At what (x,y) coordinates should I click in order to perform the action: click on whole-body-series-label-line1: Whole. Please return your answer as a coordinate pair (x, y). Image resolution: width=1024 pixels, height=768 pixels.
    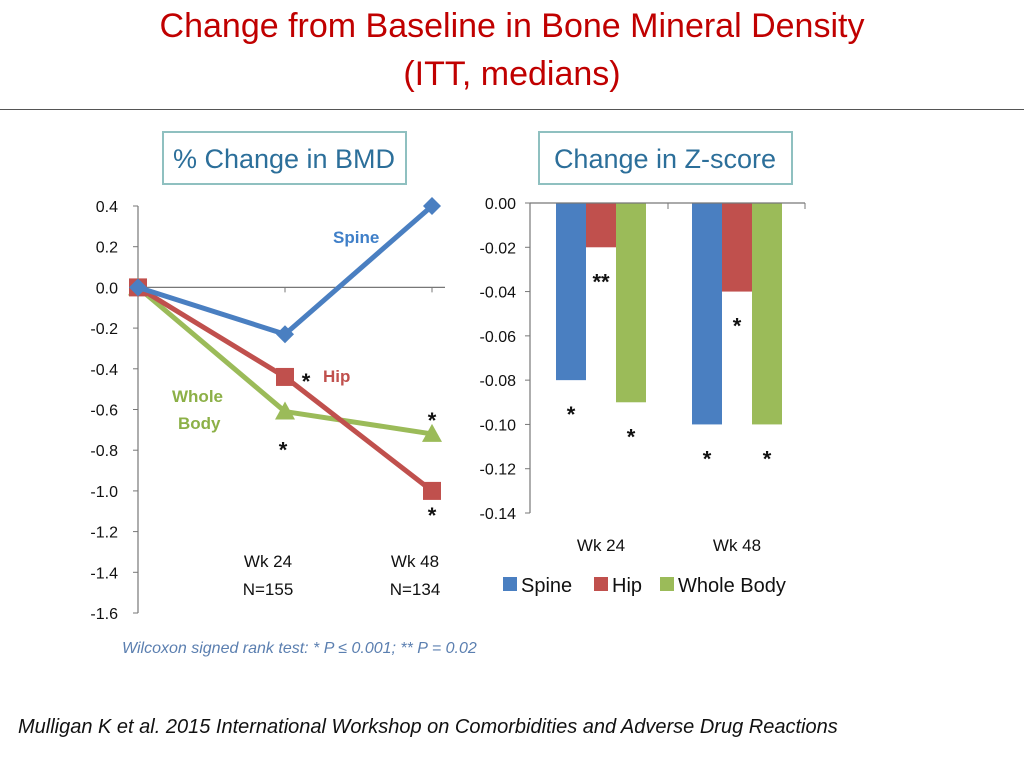
    Looking at the image, I should click on (197, 396).